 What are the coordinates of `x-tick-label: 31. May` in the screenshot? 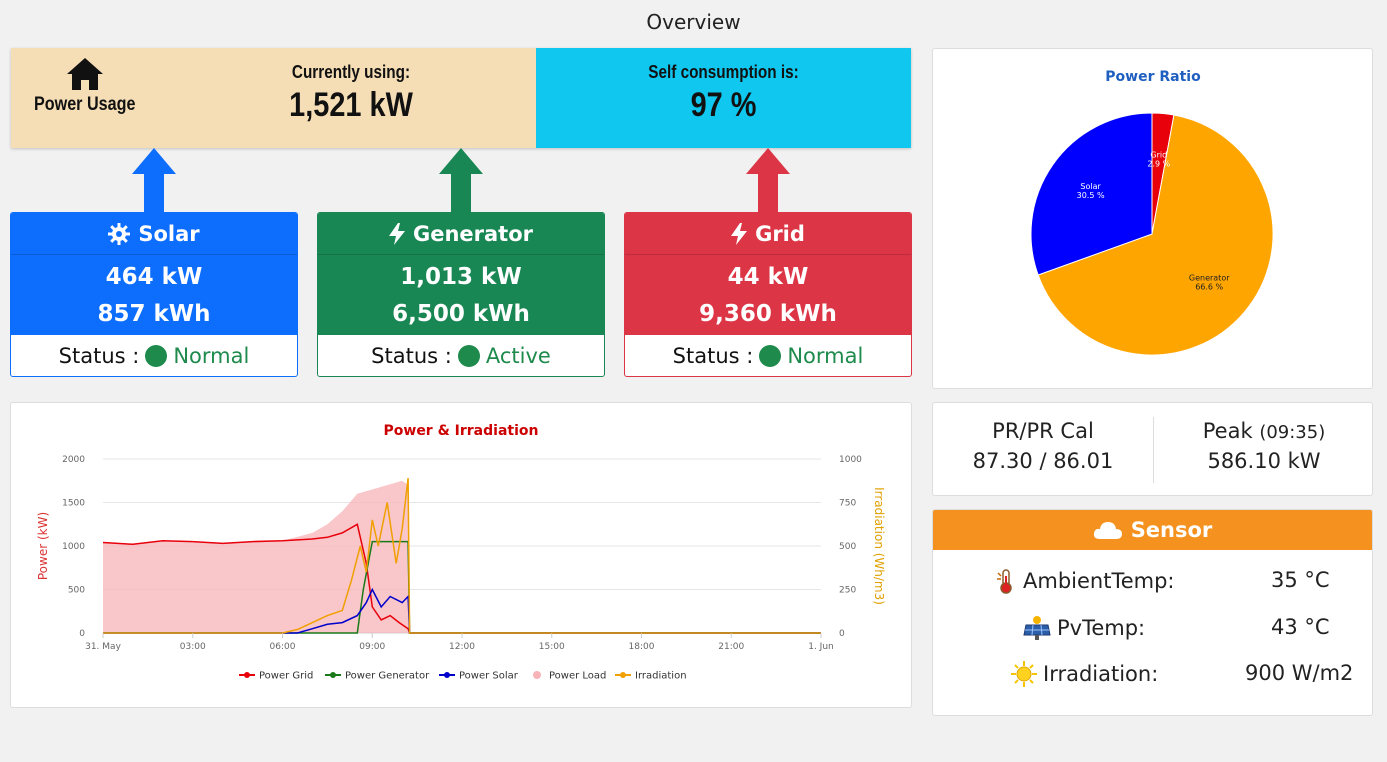 It's located at (103, 647).